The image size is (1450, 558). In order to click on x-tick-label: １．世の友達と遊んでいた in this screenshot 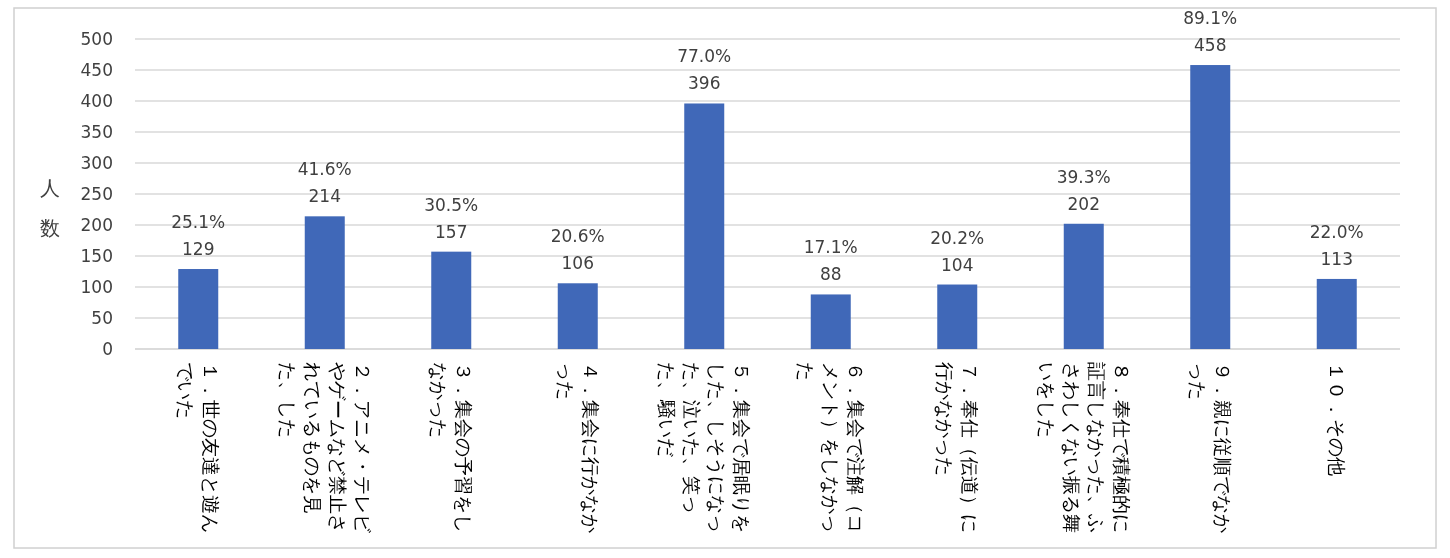, I will do `click(199, 448)`.